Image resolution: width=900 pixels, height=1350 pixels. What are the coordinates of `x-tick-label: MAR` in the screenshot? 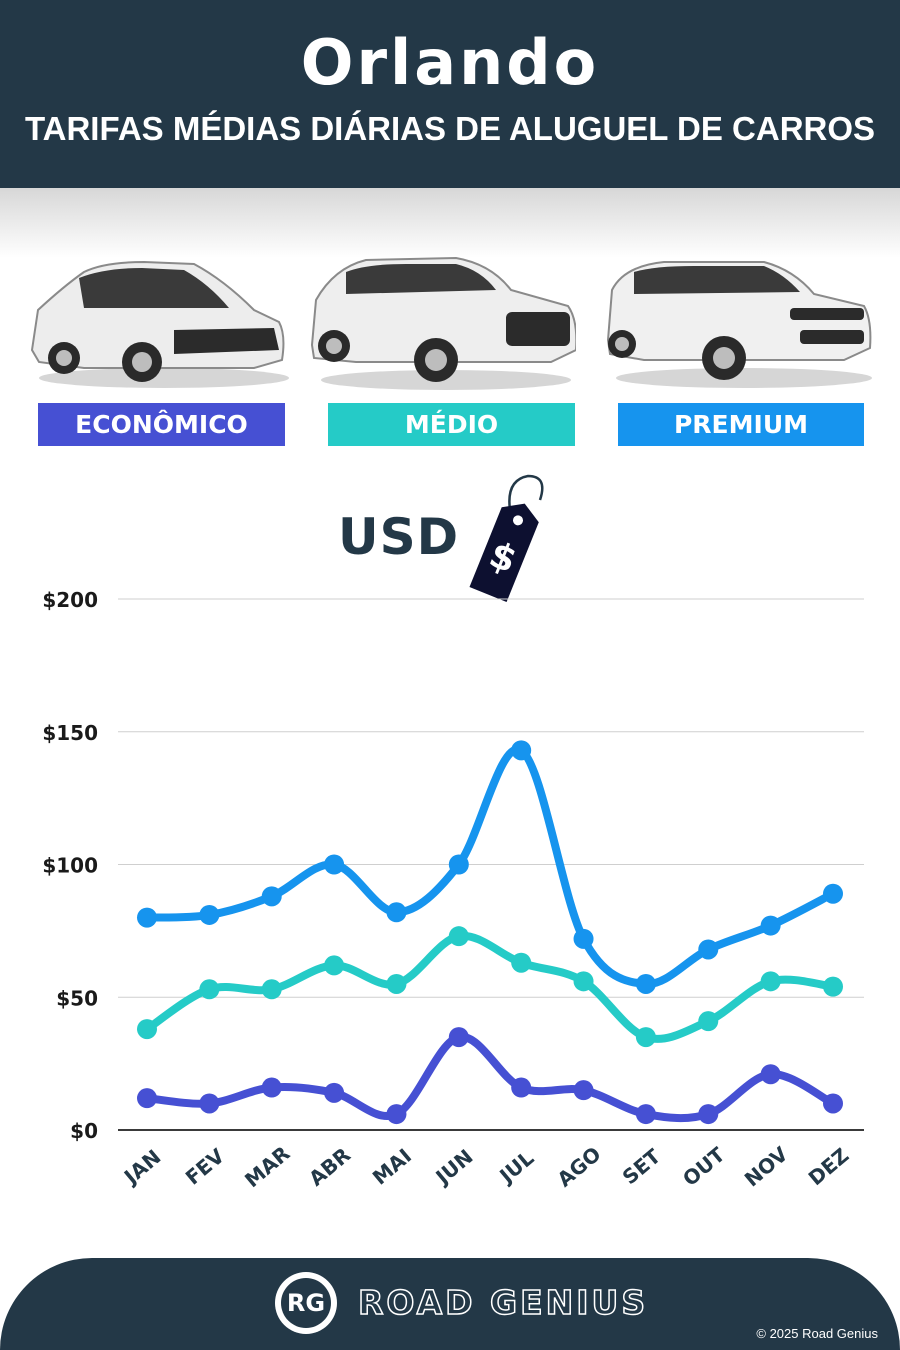 It's located at (267, 1166).